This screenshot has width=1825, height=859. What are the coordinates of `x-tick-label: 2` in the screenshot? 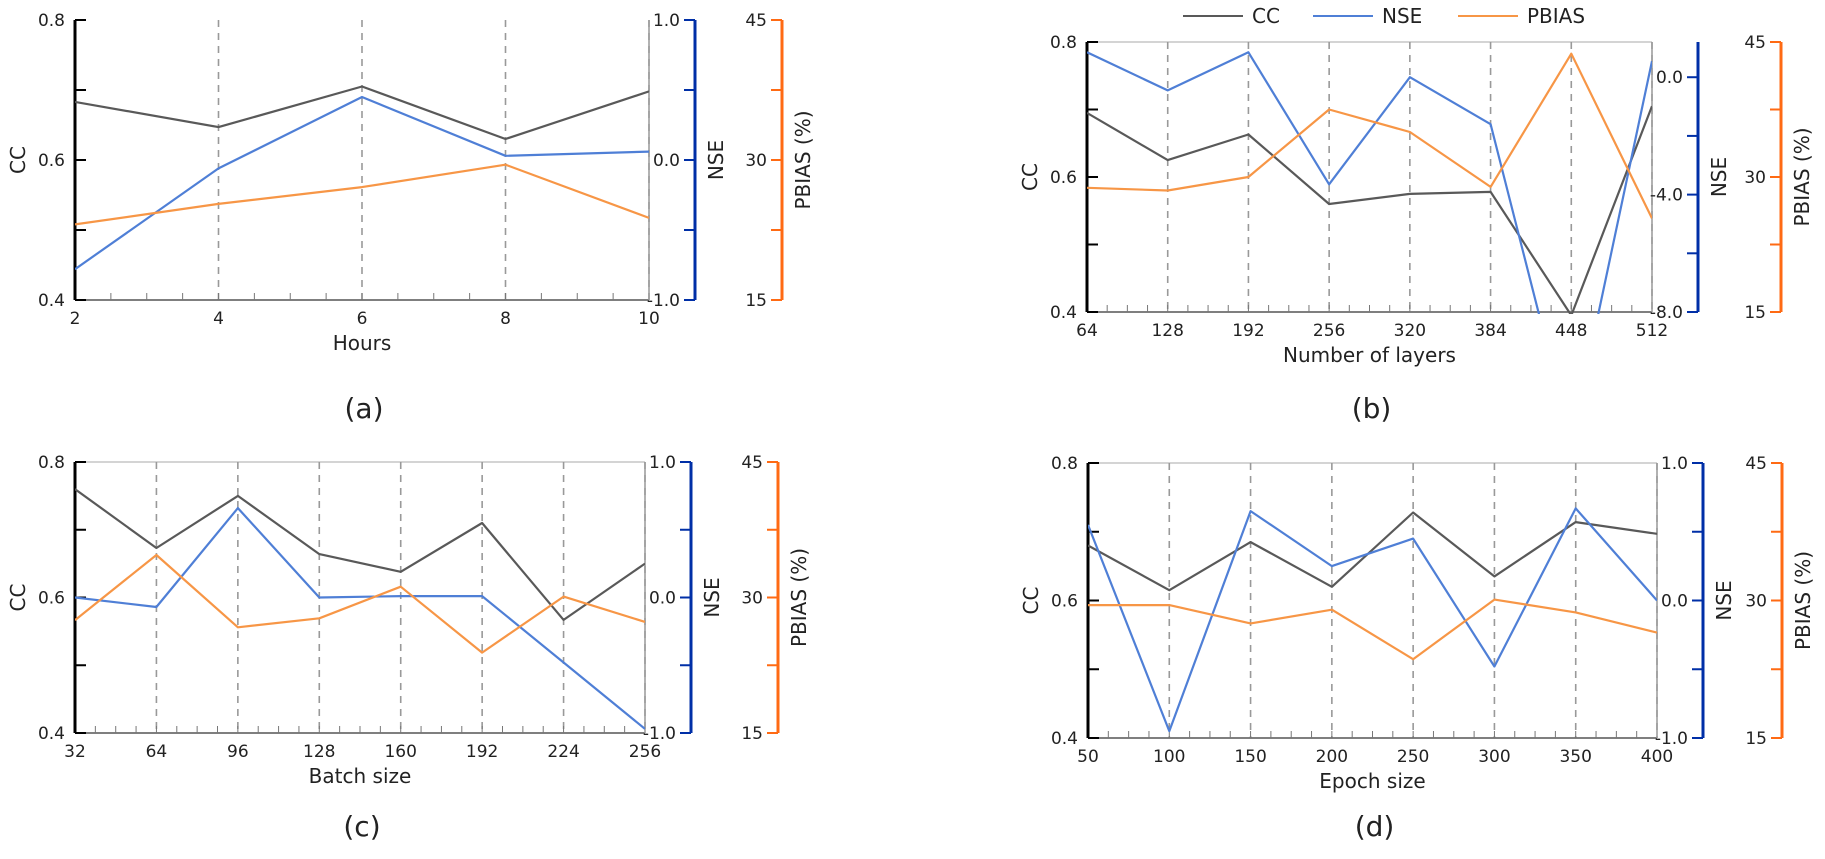 It's located at (75, 319).